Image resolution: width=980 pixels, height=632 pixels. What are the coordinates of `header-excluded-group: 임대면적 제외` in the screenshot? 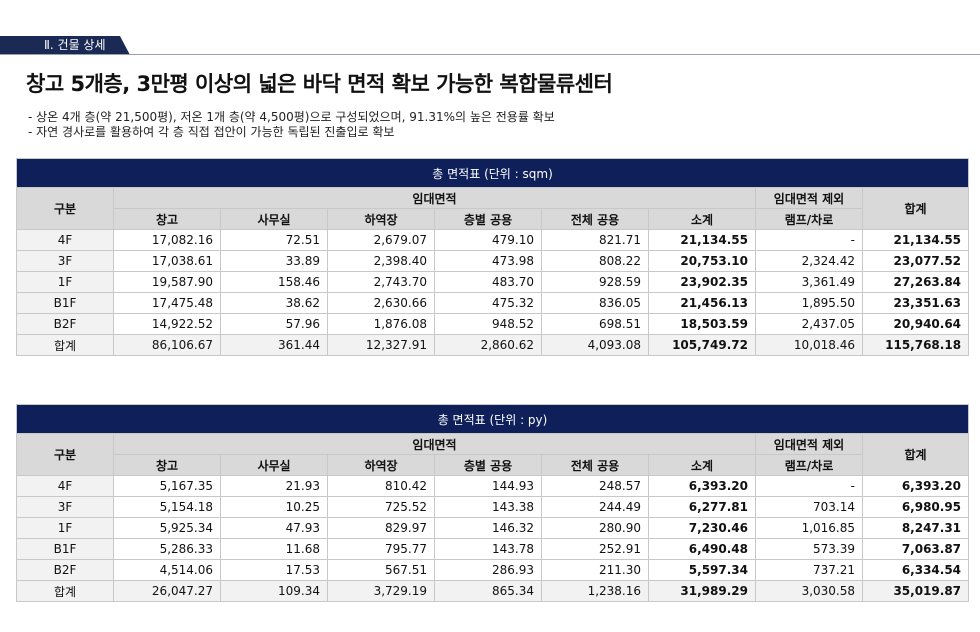 It's located at (809, 444).